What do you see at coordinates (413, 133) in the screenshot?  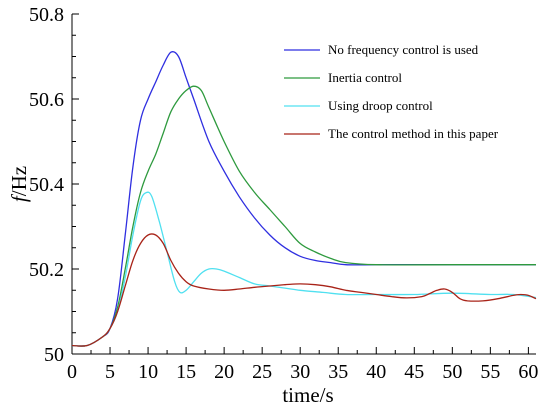 I see `legend-label-4: The control method in this paper` at bounding box center [413, 133].